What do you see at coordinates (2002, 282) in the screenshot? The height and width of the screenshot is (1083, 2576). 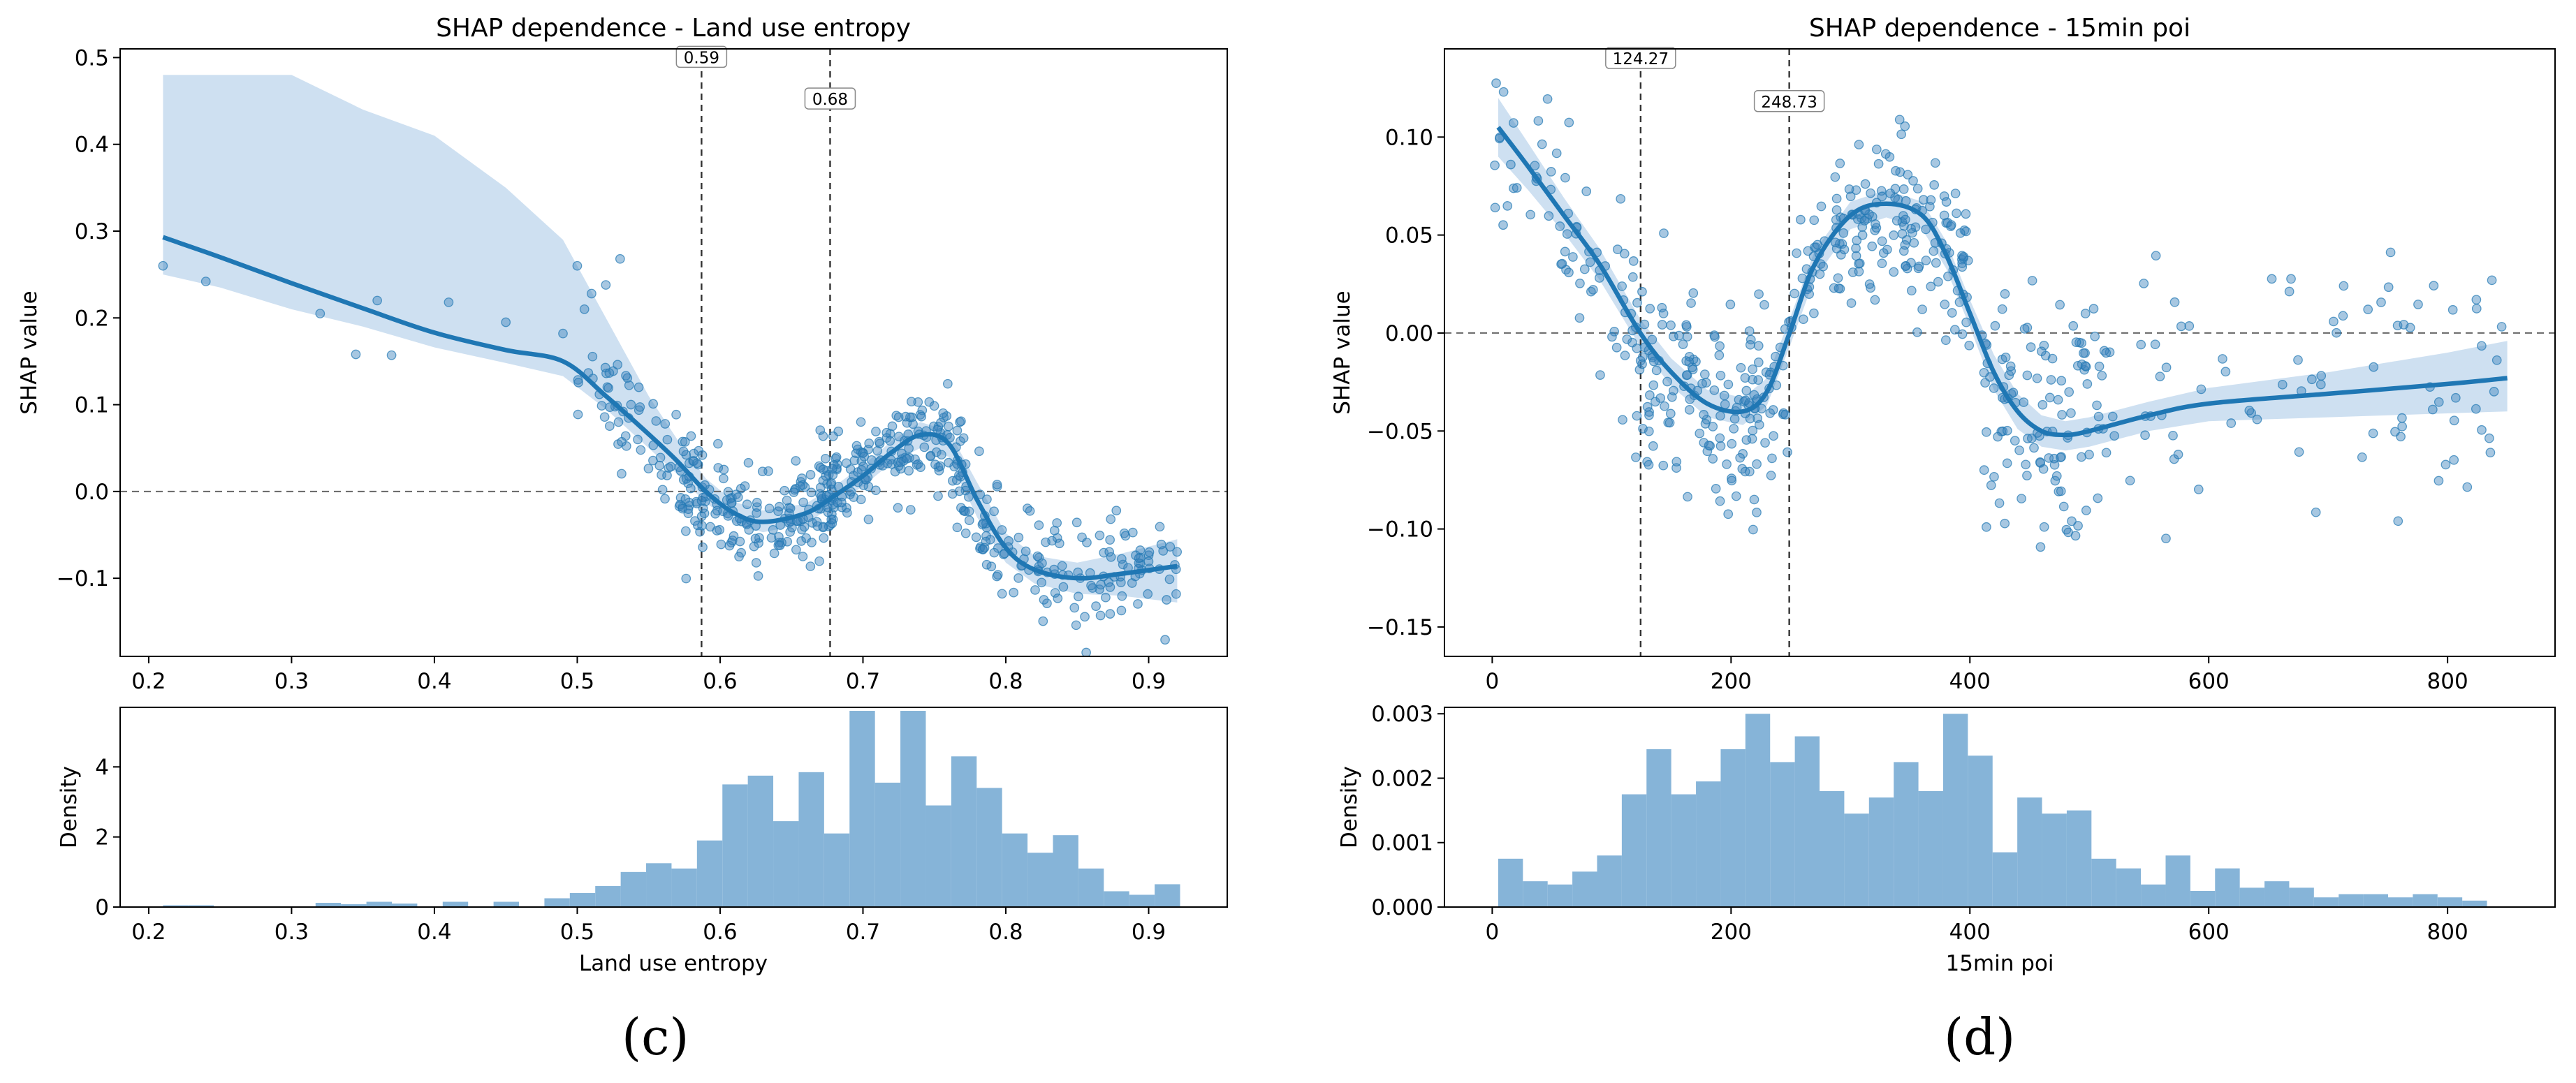 I see `trend-line-right` at bounding box center [2002, 282].